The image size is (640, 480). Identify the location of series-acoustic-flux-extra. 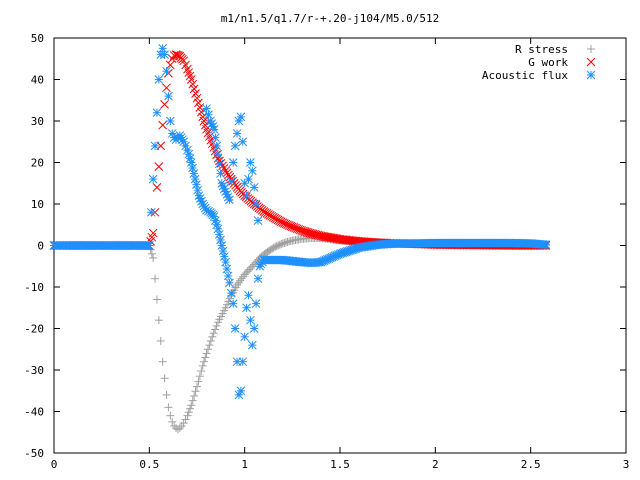
(232, 164).